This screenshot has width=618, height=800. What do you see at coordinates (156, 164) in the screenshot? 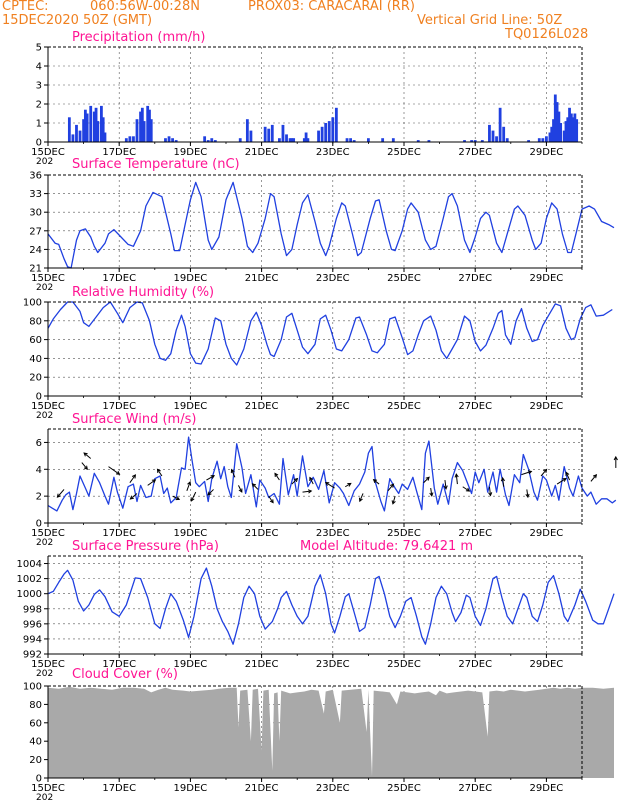
I see `panel-title: Surface Temperature (nC)` at bounding box center [156, 164].